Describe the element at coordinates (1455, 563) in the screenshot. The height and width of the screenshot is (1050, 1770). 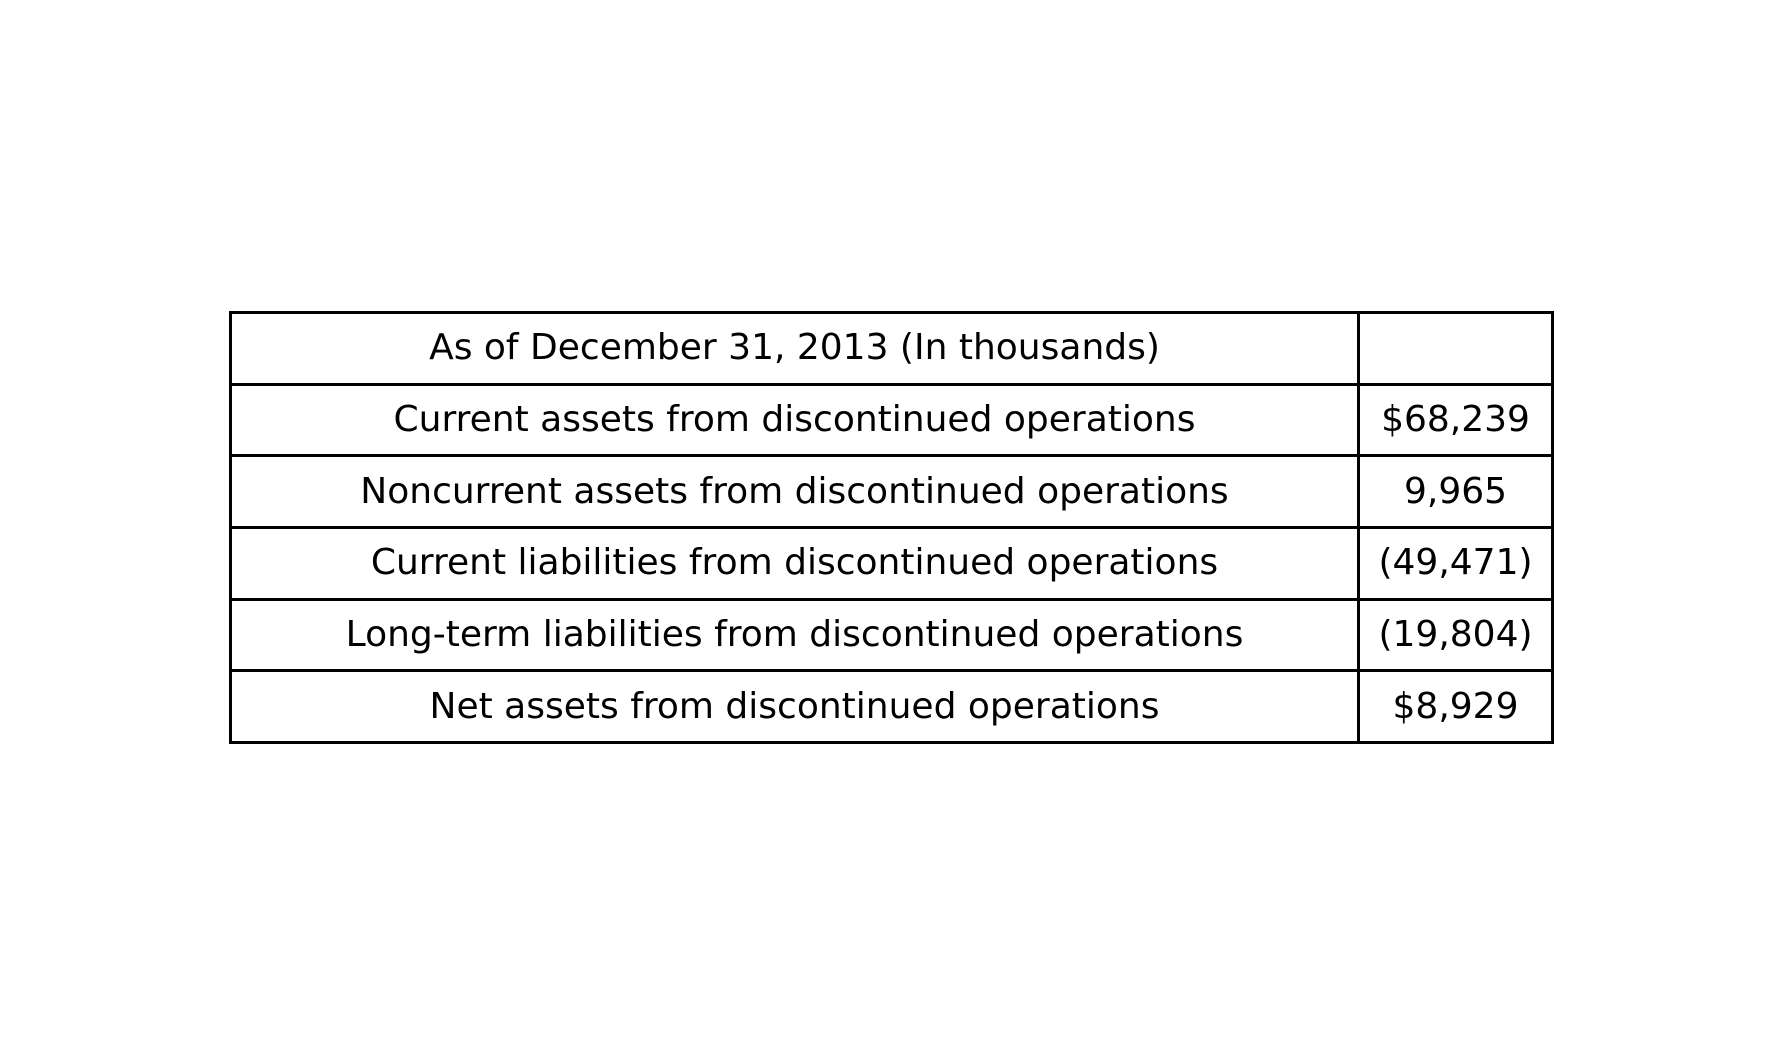
I see `row-value-cell: (49,471)` at that location.